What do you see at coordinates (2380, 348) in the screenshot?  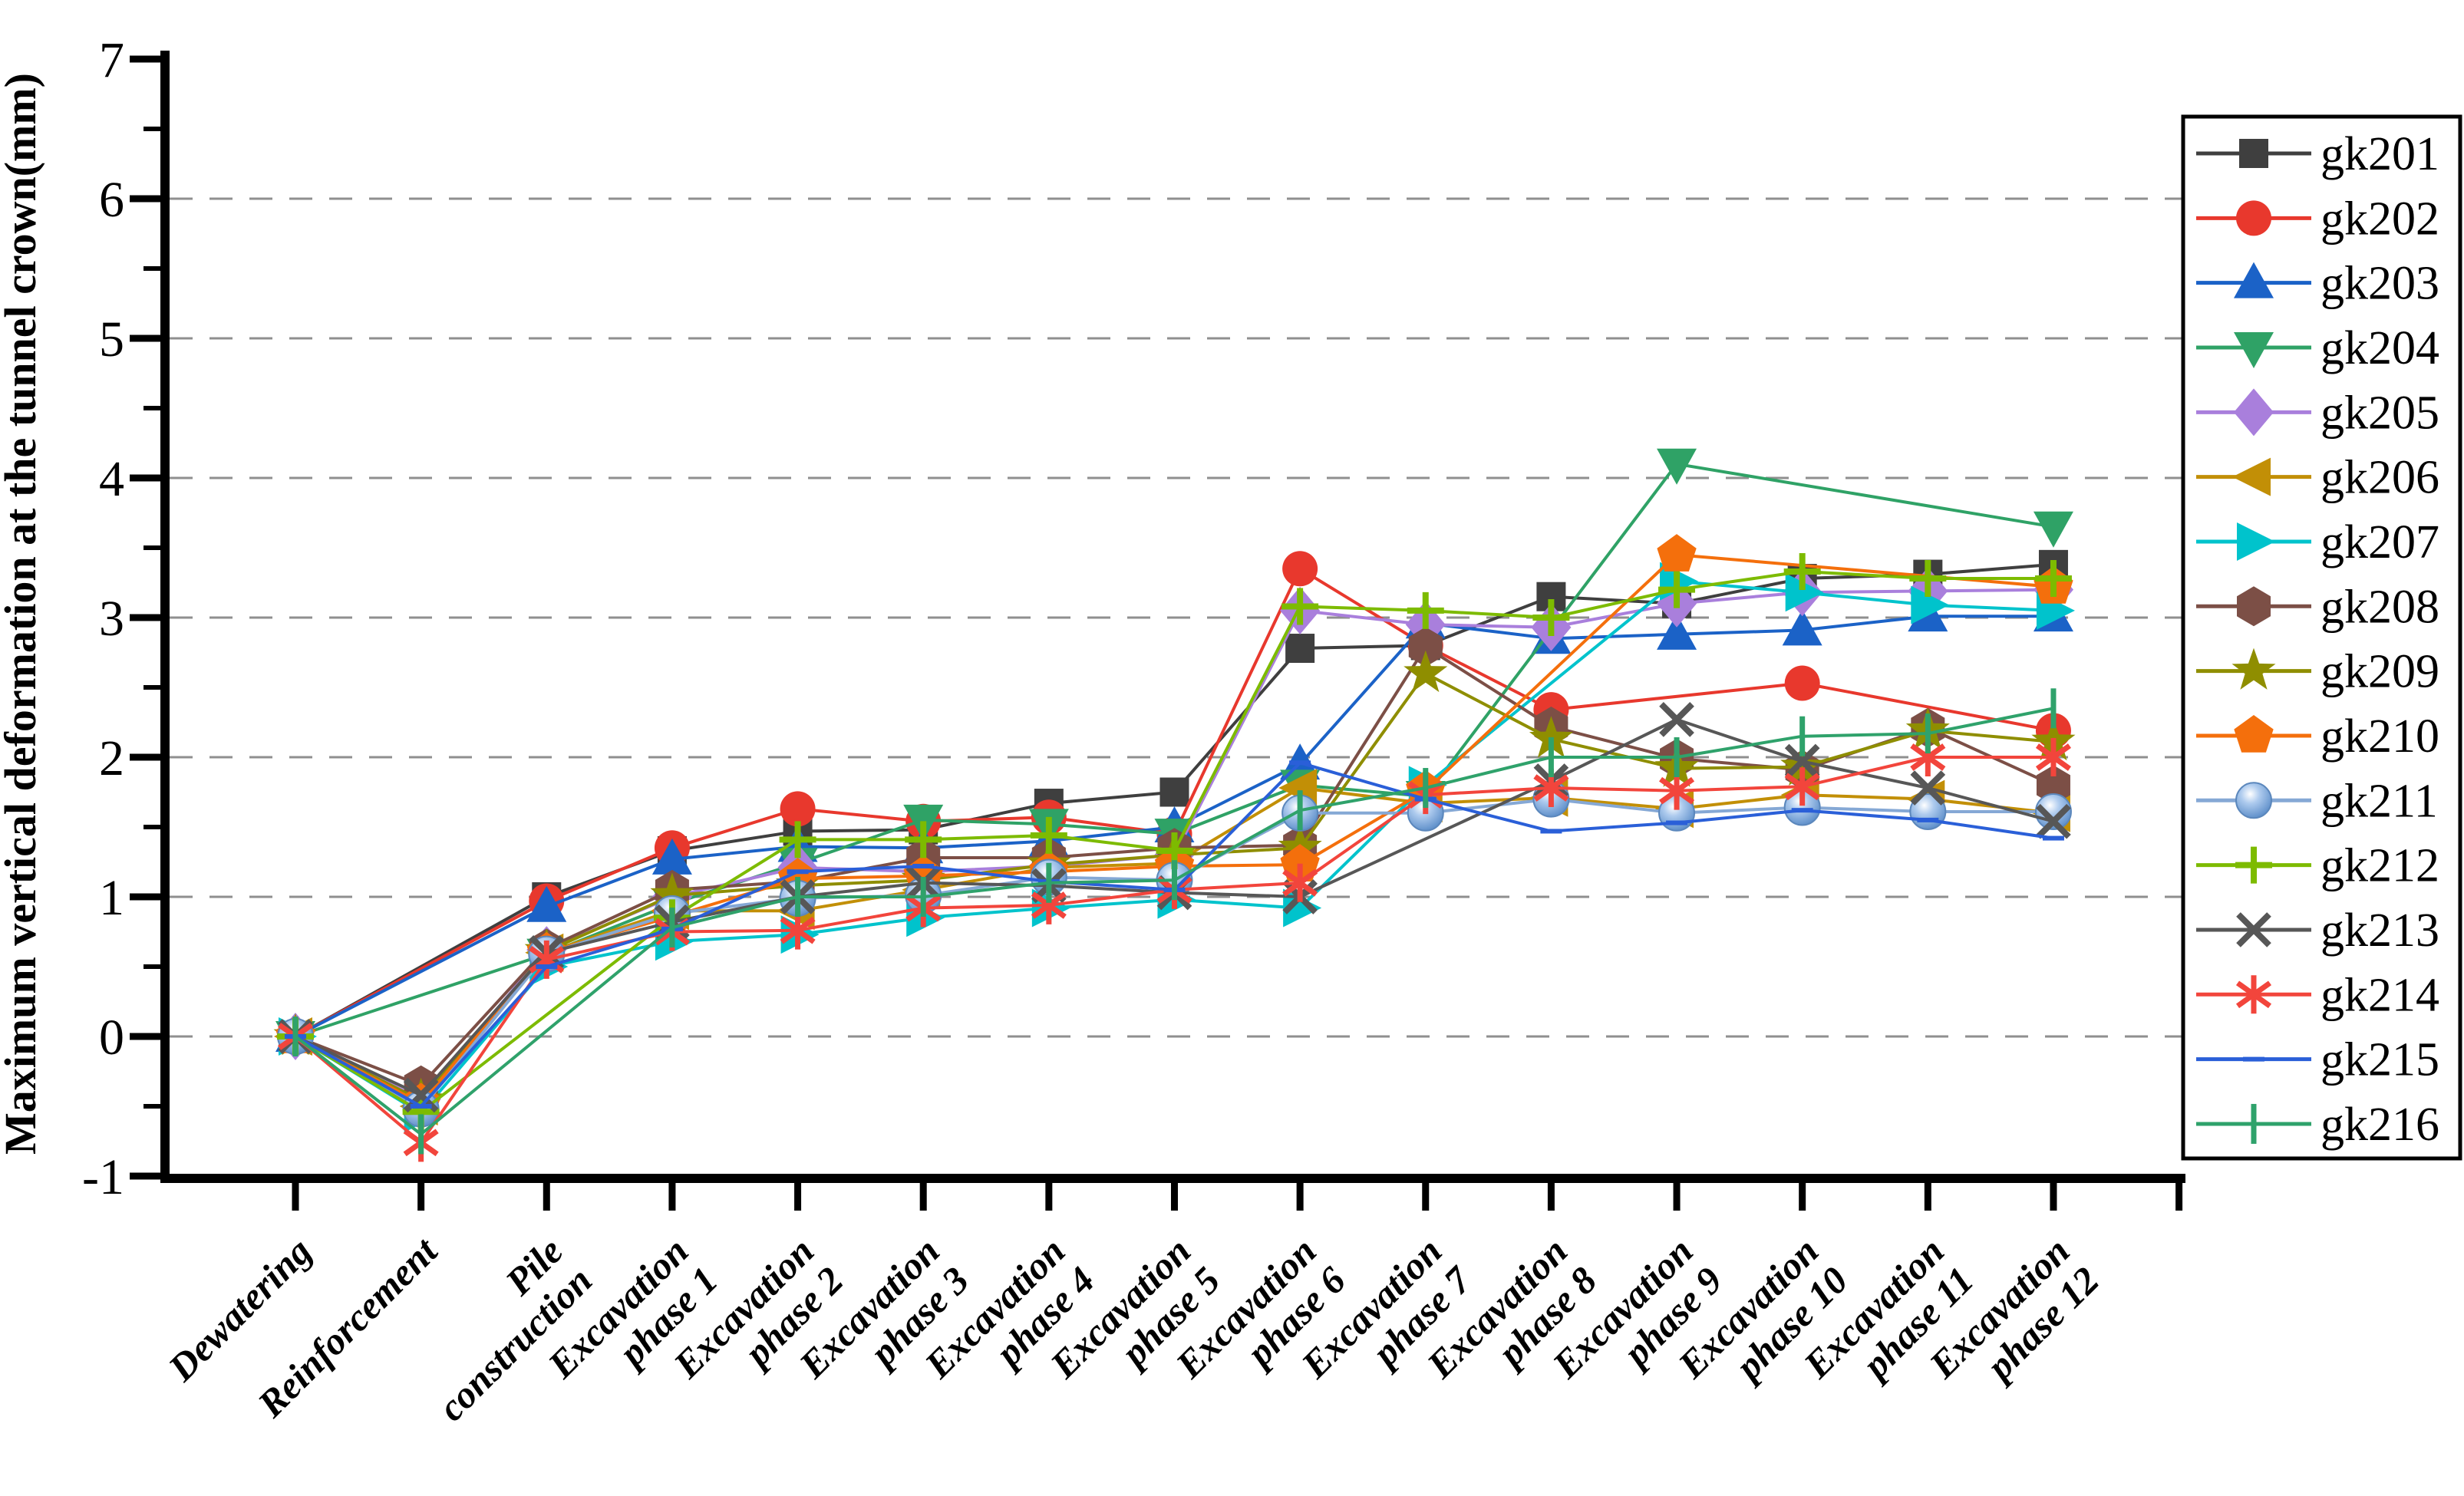 I see `legend-label-gk204: gk204` at bounding box center [2380, 348].